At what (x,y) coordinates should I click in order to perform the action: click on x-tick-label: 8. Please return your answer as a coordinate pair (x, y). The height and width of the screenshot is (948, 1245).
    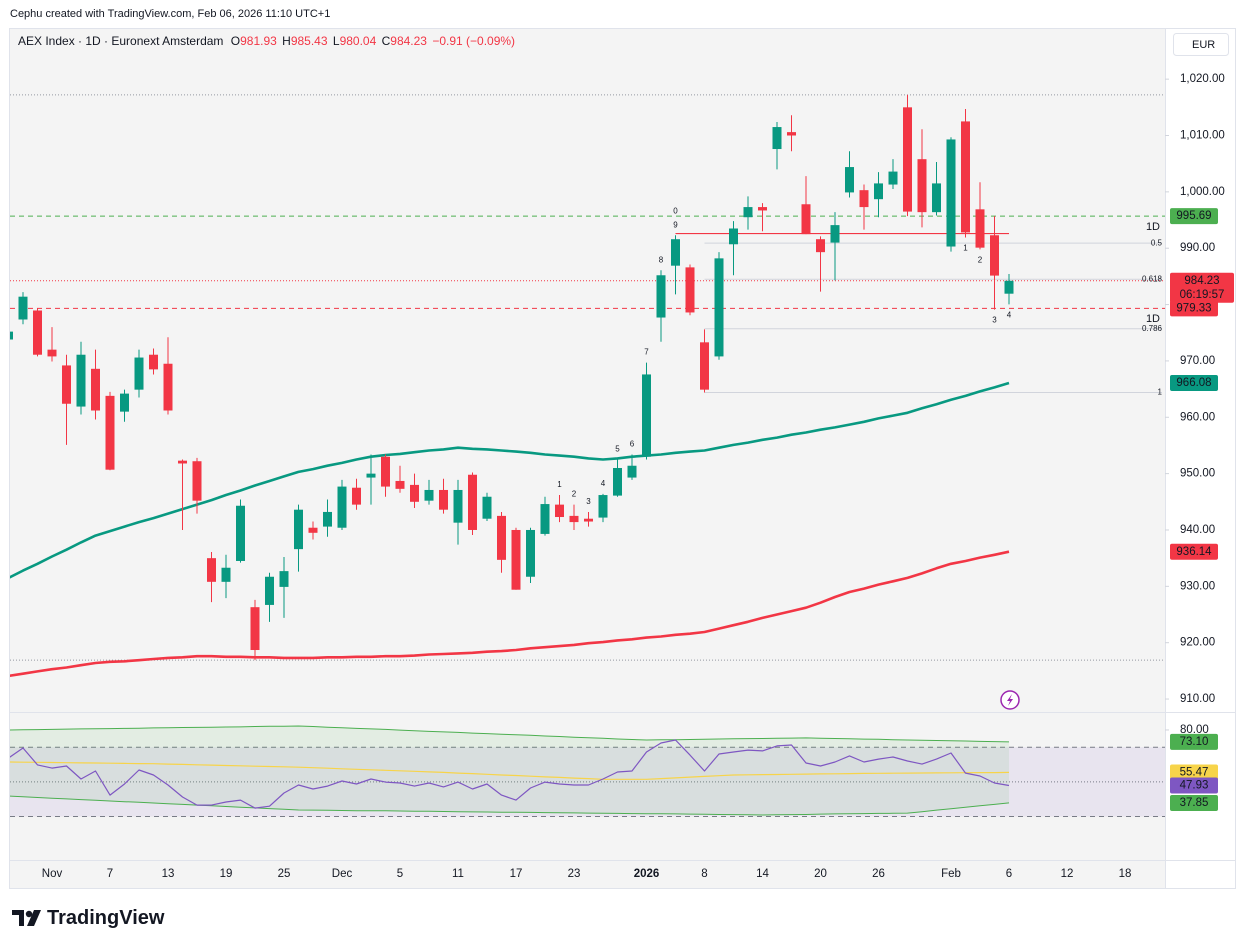
    Looking at the image, I should click on (704, 874).